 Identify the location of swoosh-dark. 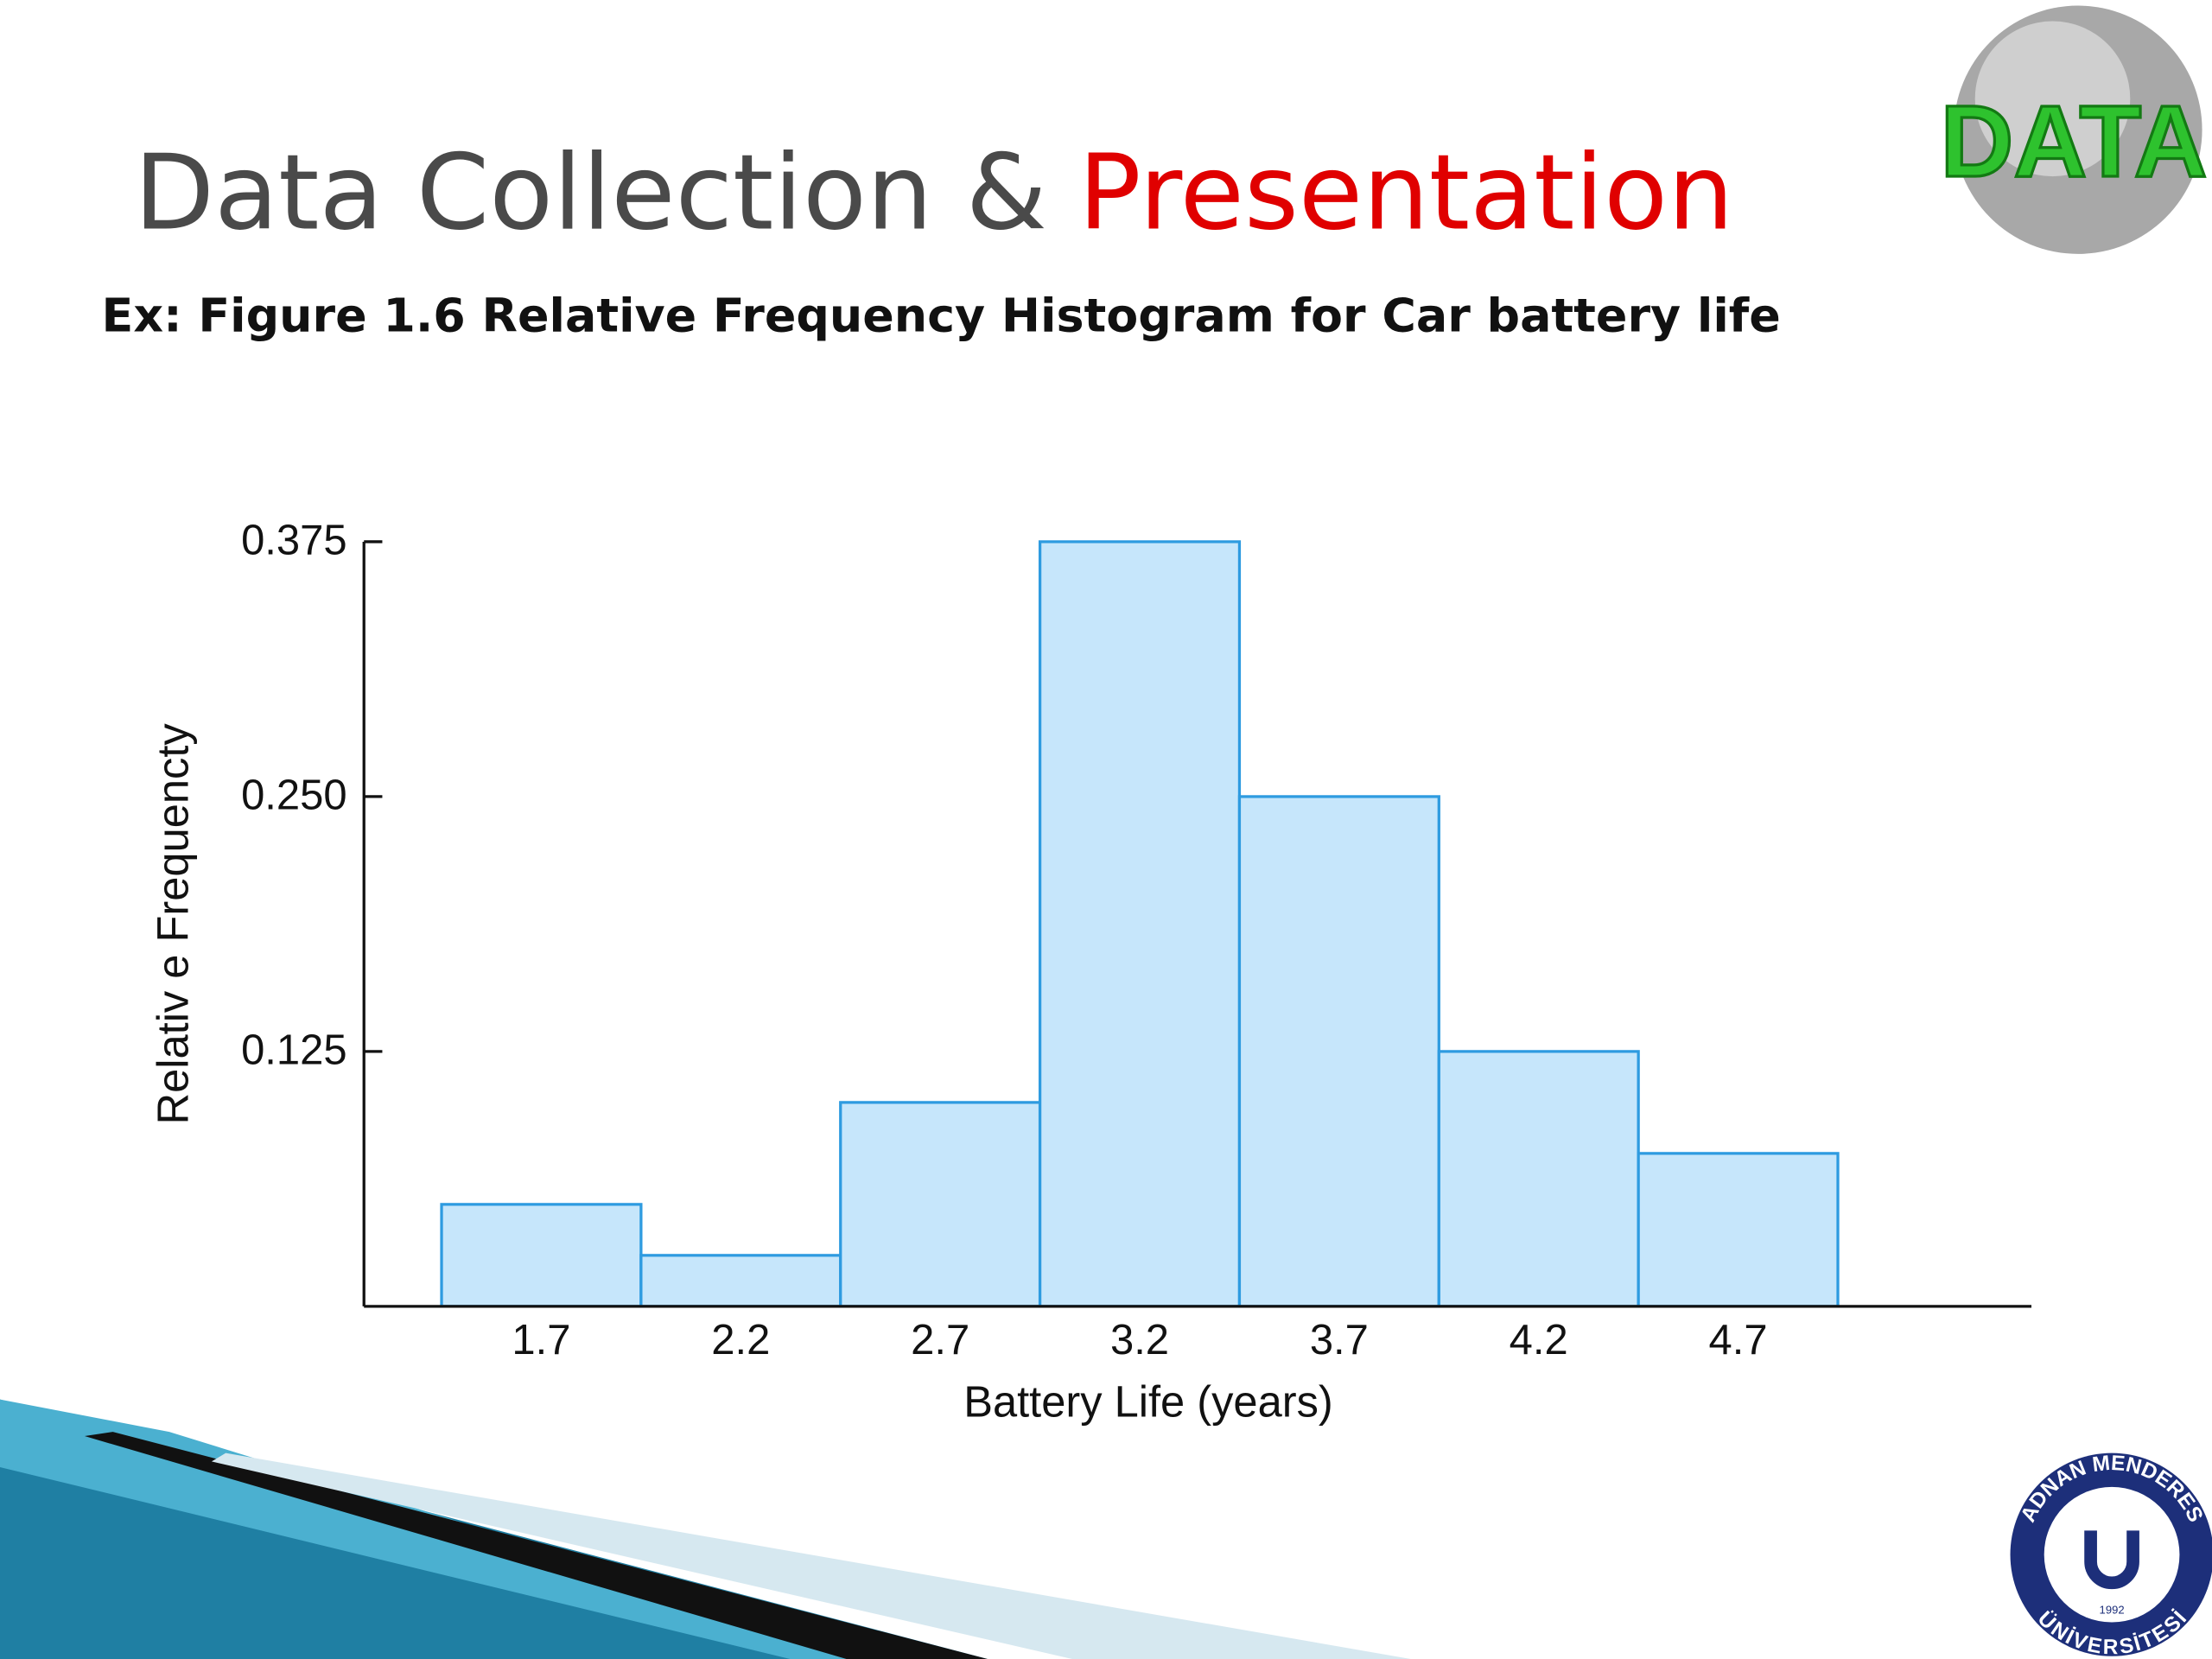
(536, 1545).